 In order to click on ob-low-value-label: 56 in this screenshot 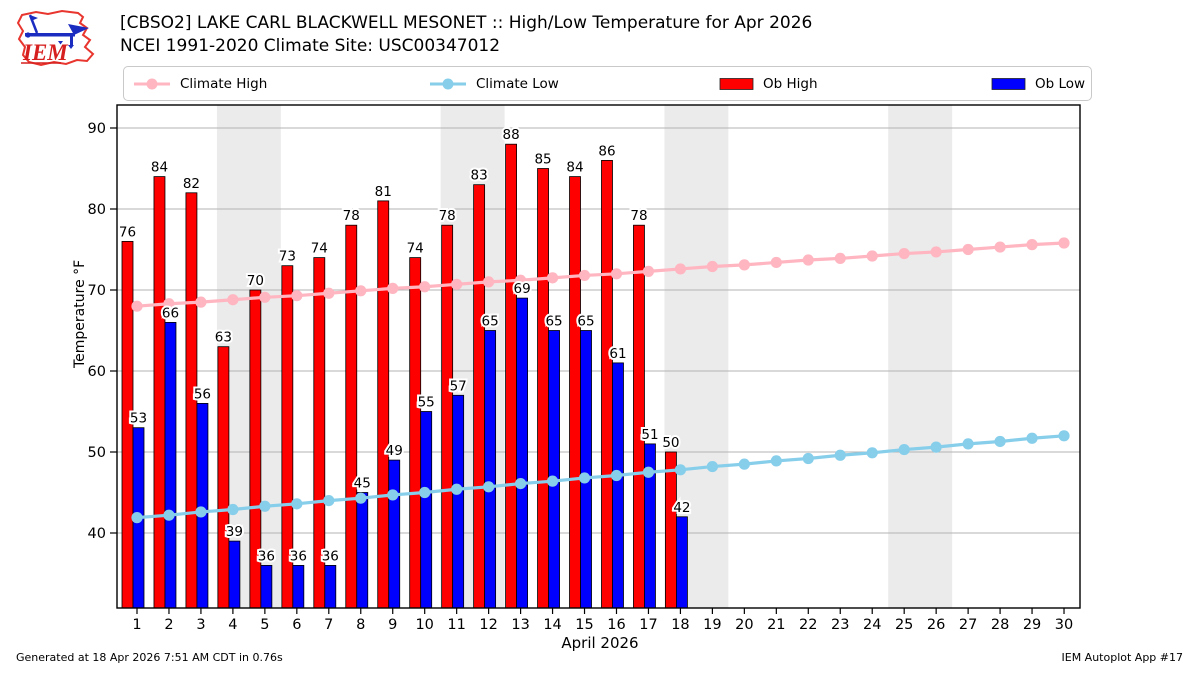, I will do `click(202, 394)`.